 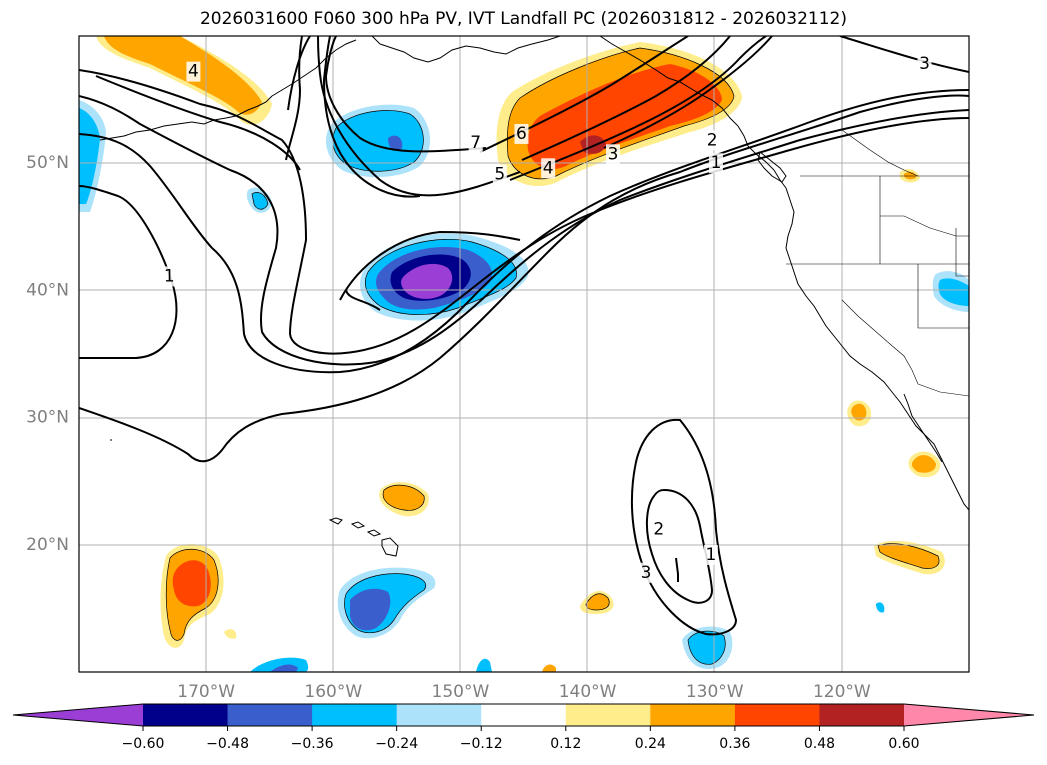 I want to click on lon-tick-label: 160°W, so click(x=333, y=692).